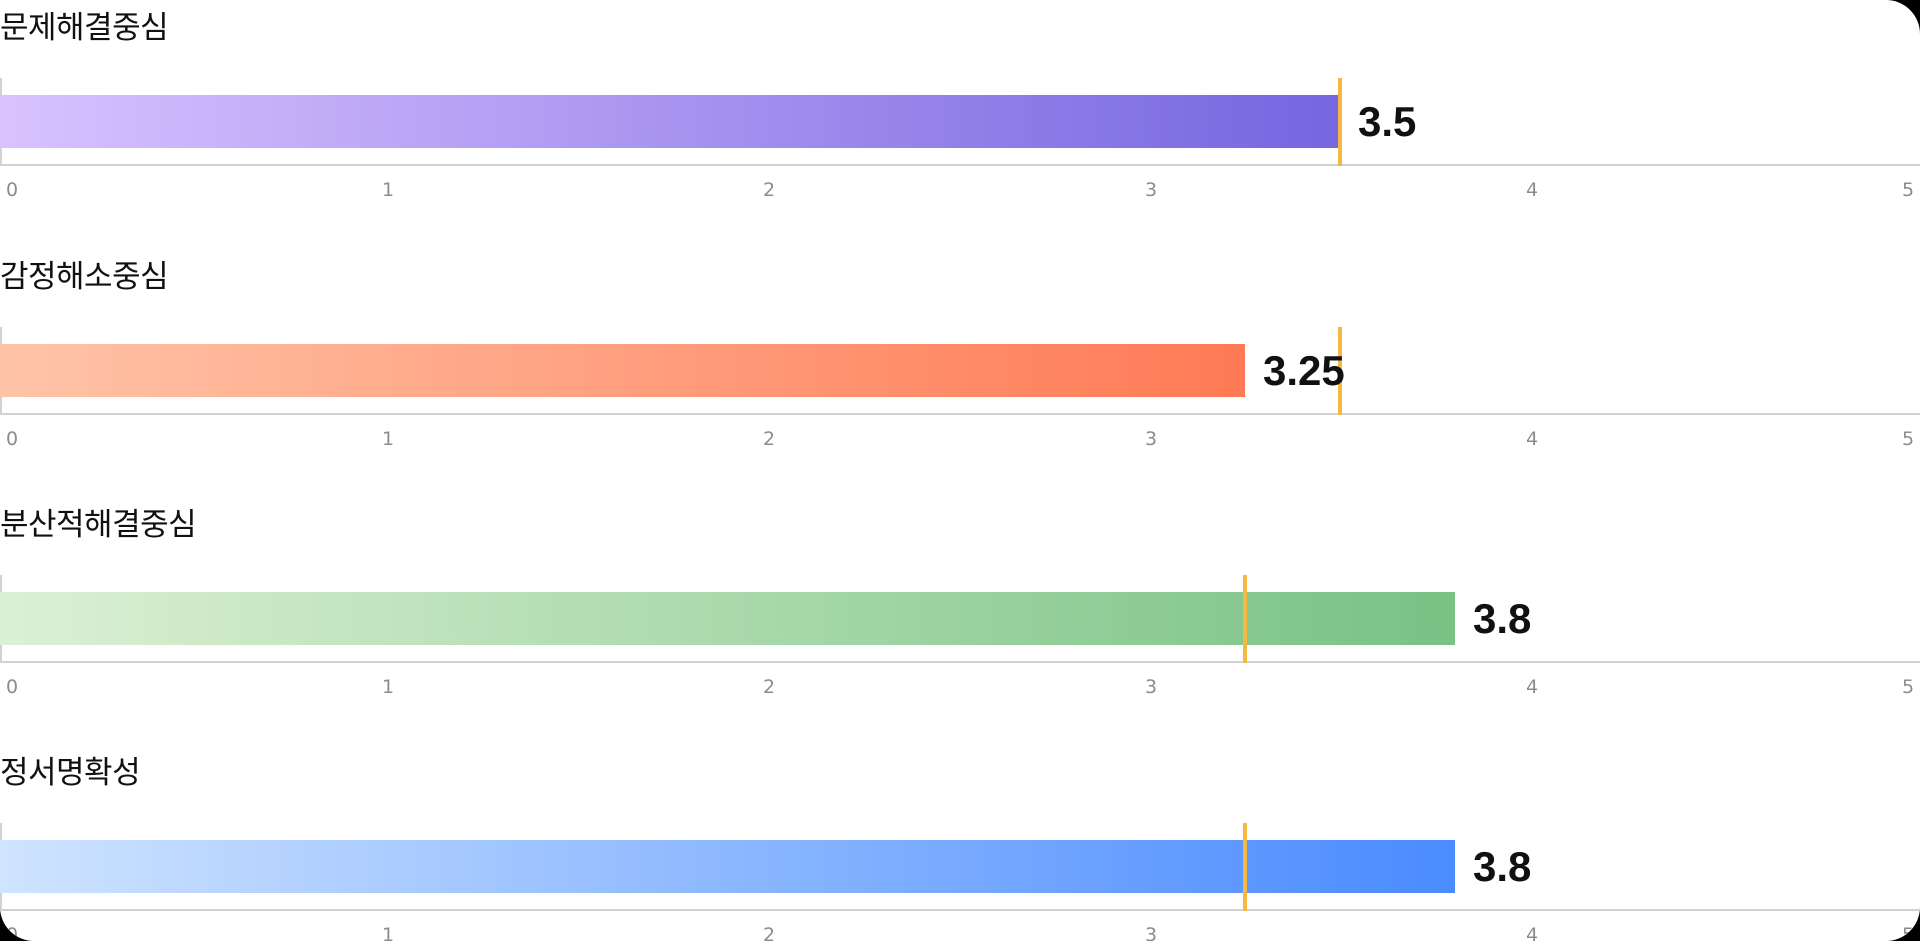  Describe the element at coordinates (1304, 370) in the screenshot. I see `data-label: 3.25` at that location.